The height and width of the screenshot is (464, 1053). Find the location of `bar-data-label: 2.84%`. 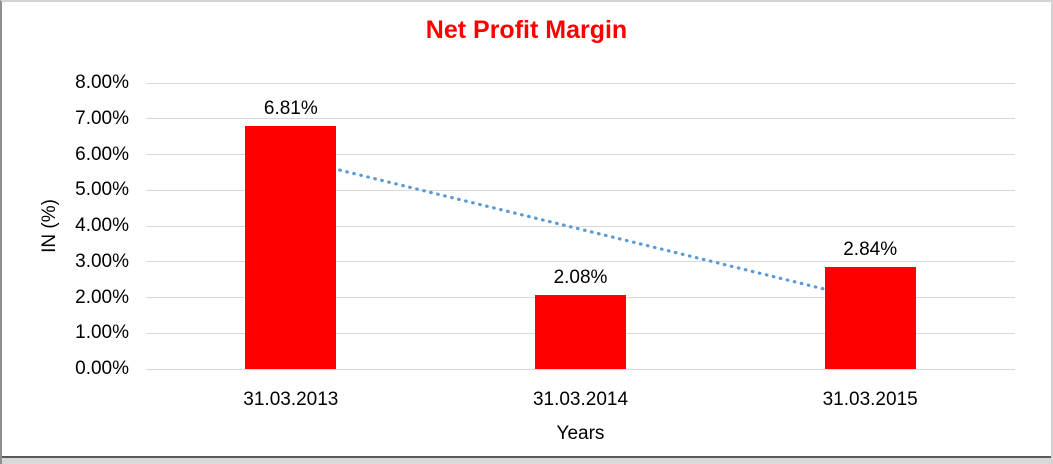

bar-data-label: 2.84% is located at coordinates (870, 250).